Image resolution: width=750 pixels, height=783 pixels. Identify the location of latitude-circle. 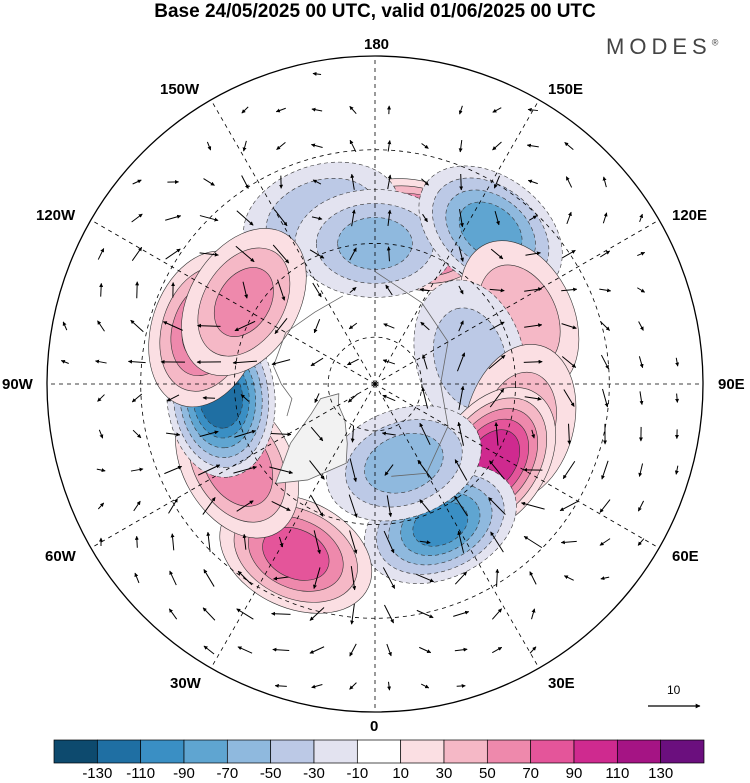
(375, 384).